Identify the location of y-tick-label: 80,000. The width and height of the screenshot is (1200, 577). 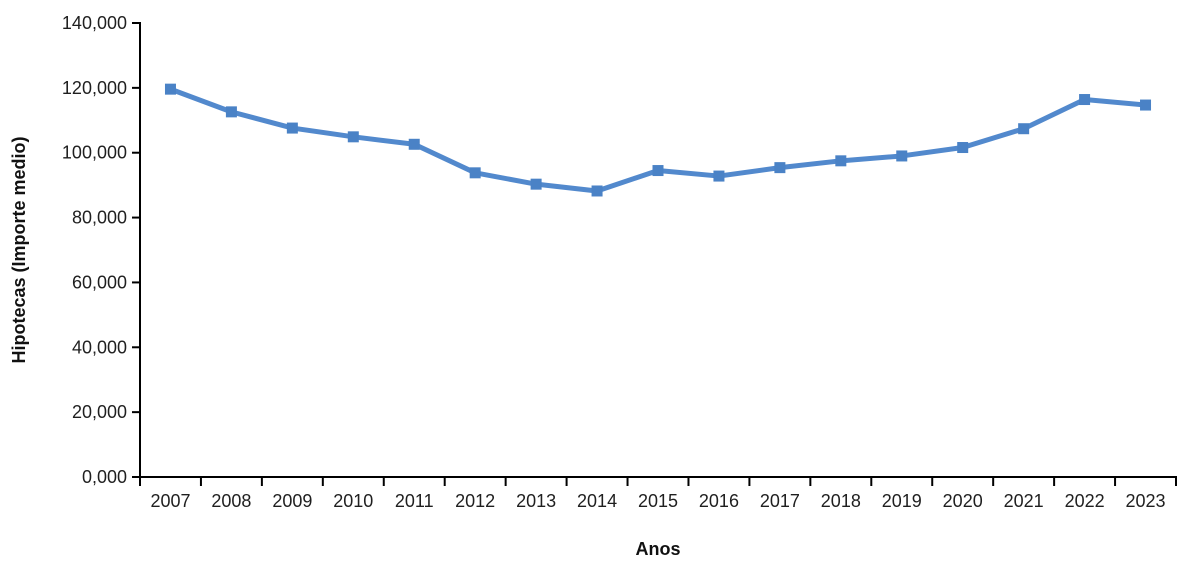
(99, 218).